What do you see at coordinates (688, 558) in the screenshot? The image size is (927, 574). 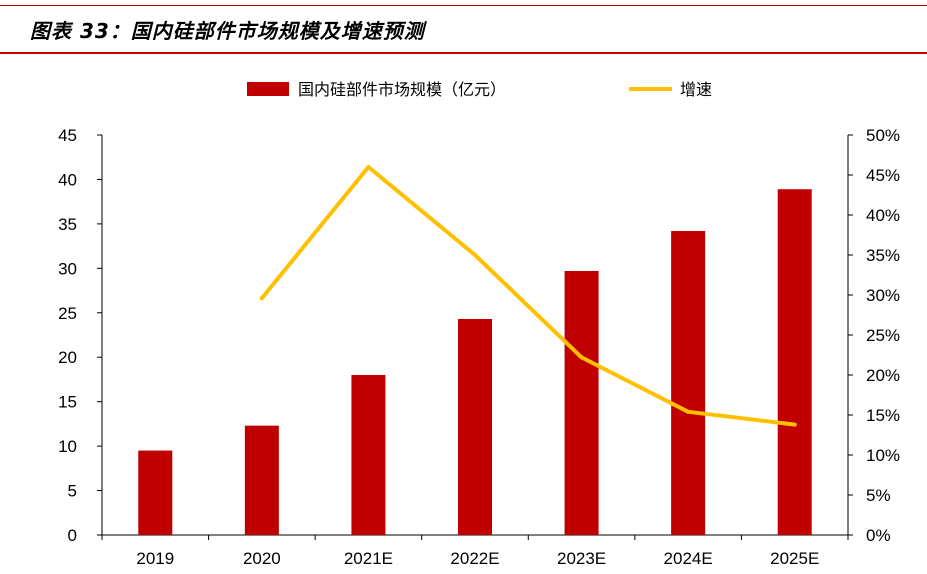 I see `x-tick-label: 2024E` at bounding box center [688, 558].